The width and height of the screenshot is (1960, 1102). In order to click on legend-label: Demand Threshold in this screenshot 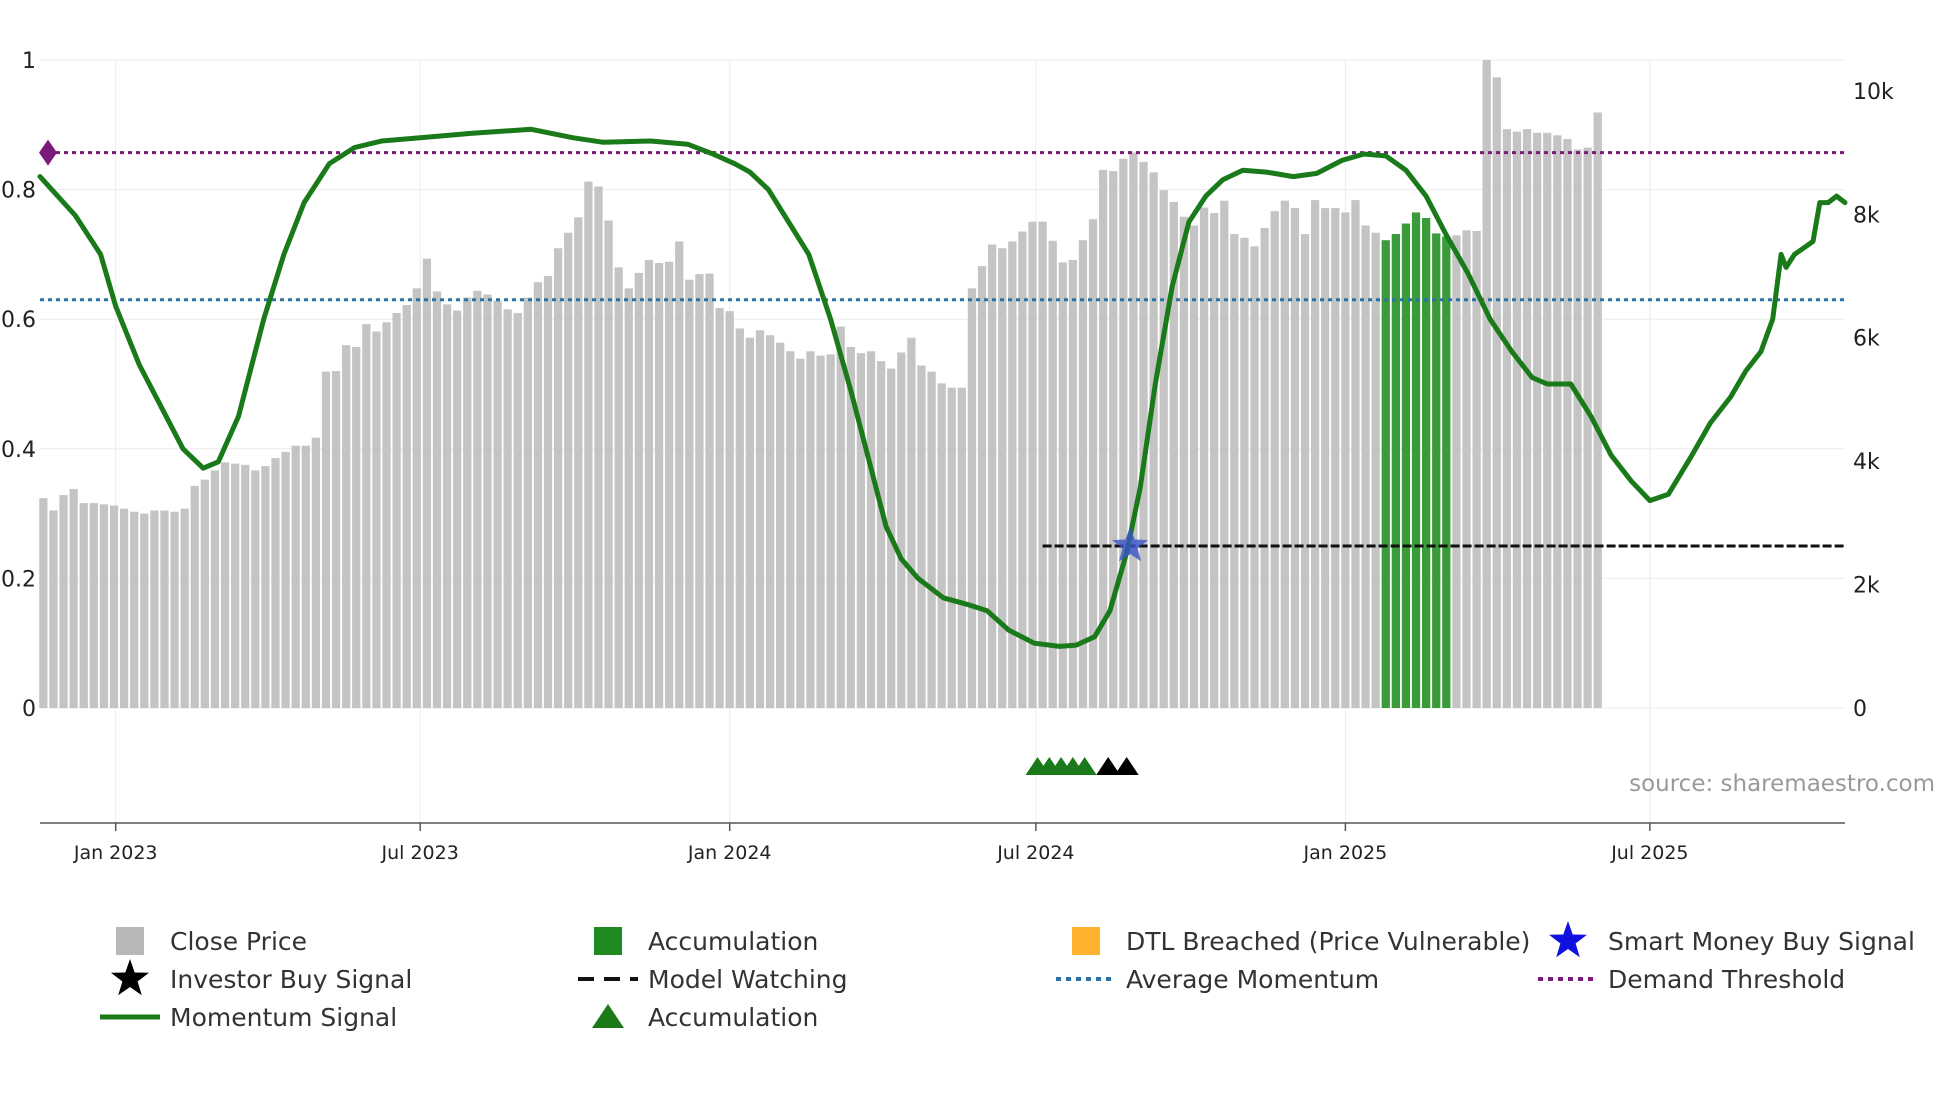, I will do `click(1726, 979)`.